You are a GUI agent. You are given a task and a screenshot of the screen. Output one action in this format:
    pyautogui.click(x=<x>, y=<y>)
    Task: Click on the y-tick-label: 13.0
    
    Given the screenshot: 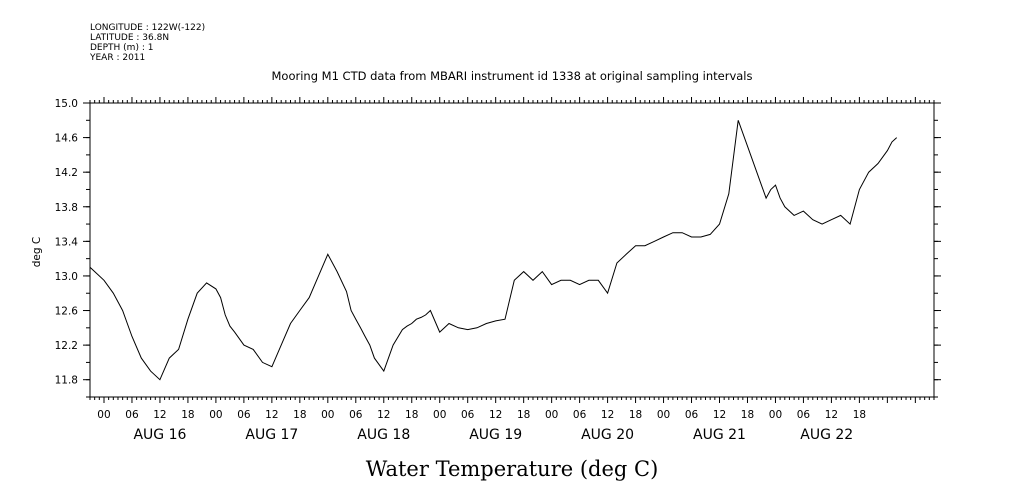 What is the action you would take?
    pyautogui.click(x=66, y=277)
    